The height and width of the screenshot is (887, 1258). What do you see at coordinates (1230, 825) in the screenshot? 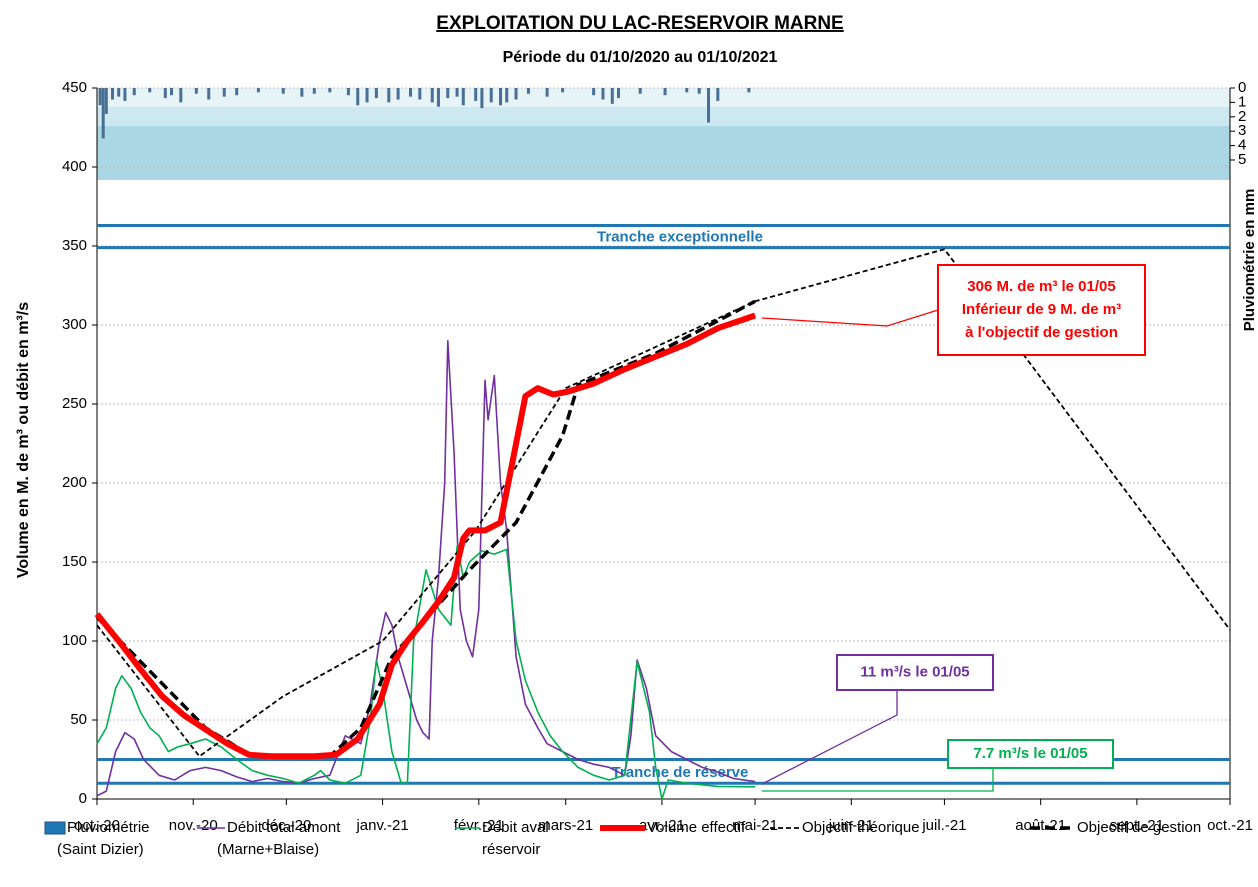
I see `x-tick-label: oct.-21` at bounding box center [1230, 825].